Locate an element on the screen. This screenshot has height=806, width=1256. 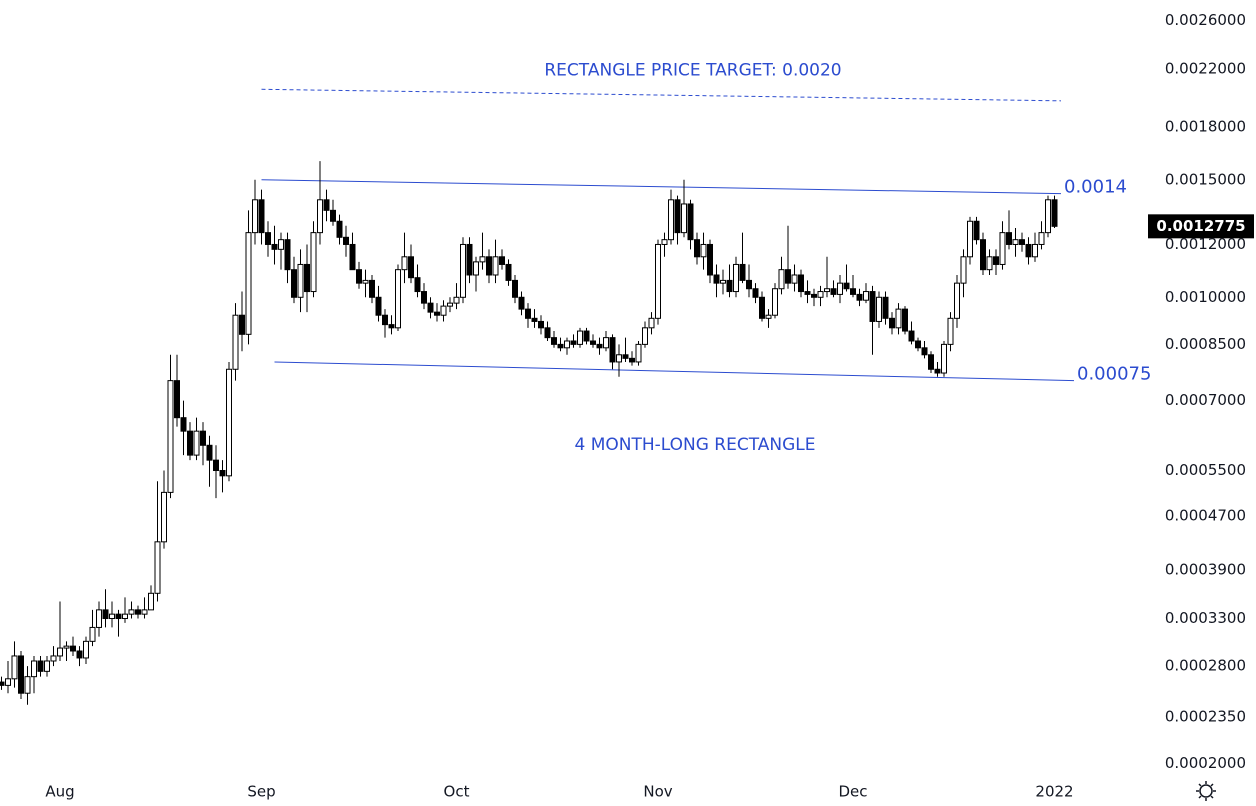
y-tick-label: 0.0026000 is located at coordinates (1205, 20).